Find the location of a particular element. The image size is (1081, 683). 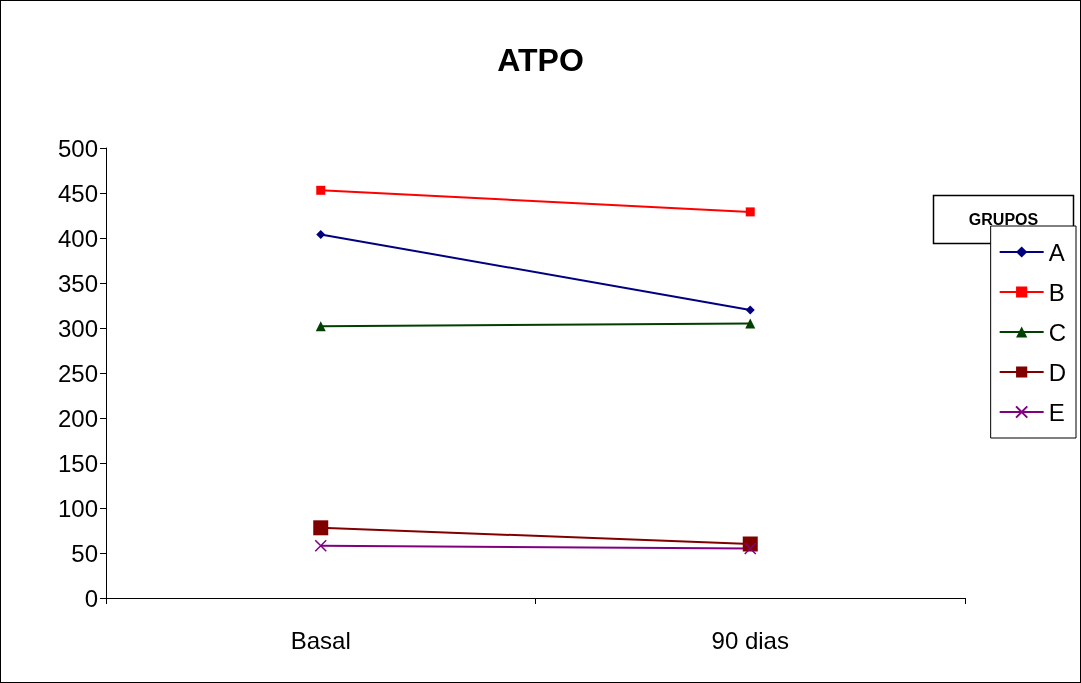

y-tick-label: 0 is located at coordinates (91, 598).